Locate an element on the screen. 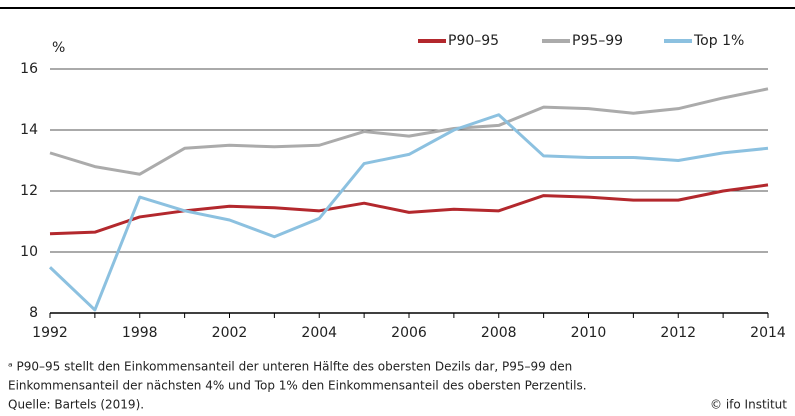 The image size is (795, 416). x-tick-label: 1992 is located at coordinates (50, 333).